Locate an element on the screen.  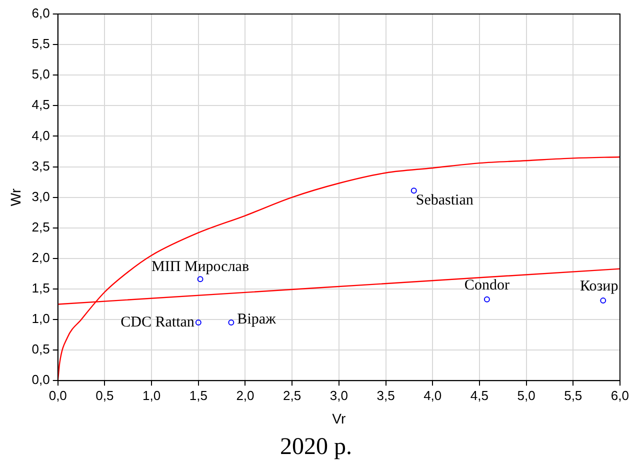
x-tick-label: 4,5 is located at coordinates (479, 395).